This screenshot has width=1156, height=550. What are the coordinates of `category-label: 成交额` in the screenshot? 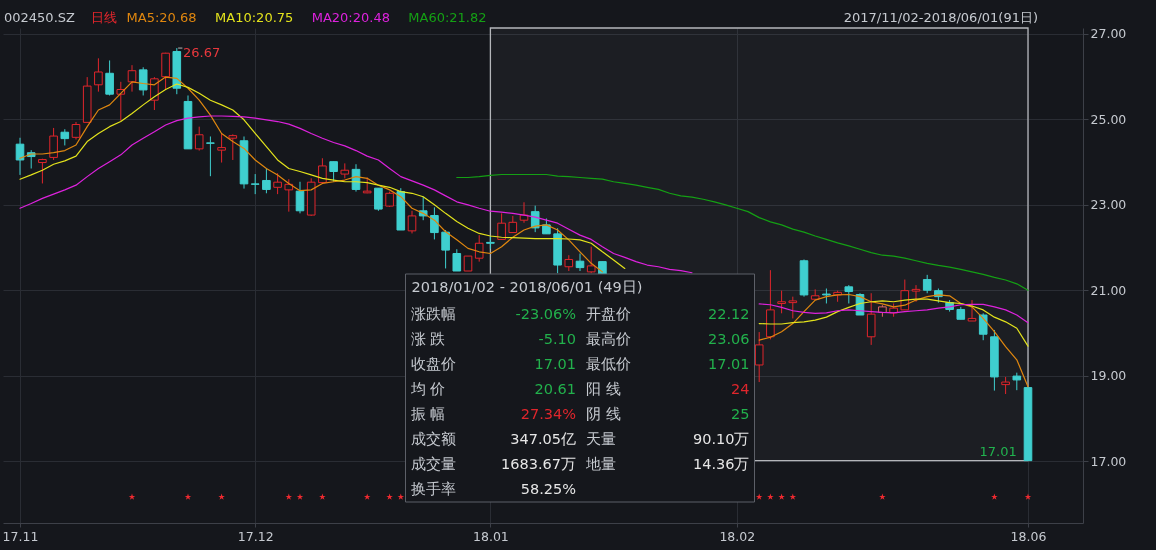 It's located at (433, 438).